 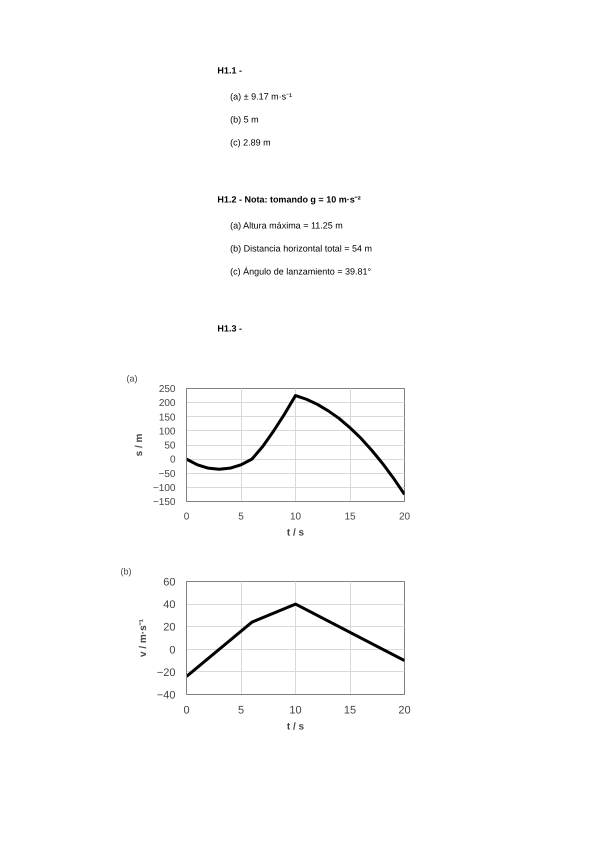 I want to click on y-tick-label: 40, so click(x=169, y=605).